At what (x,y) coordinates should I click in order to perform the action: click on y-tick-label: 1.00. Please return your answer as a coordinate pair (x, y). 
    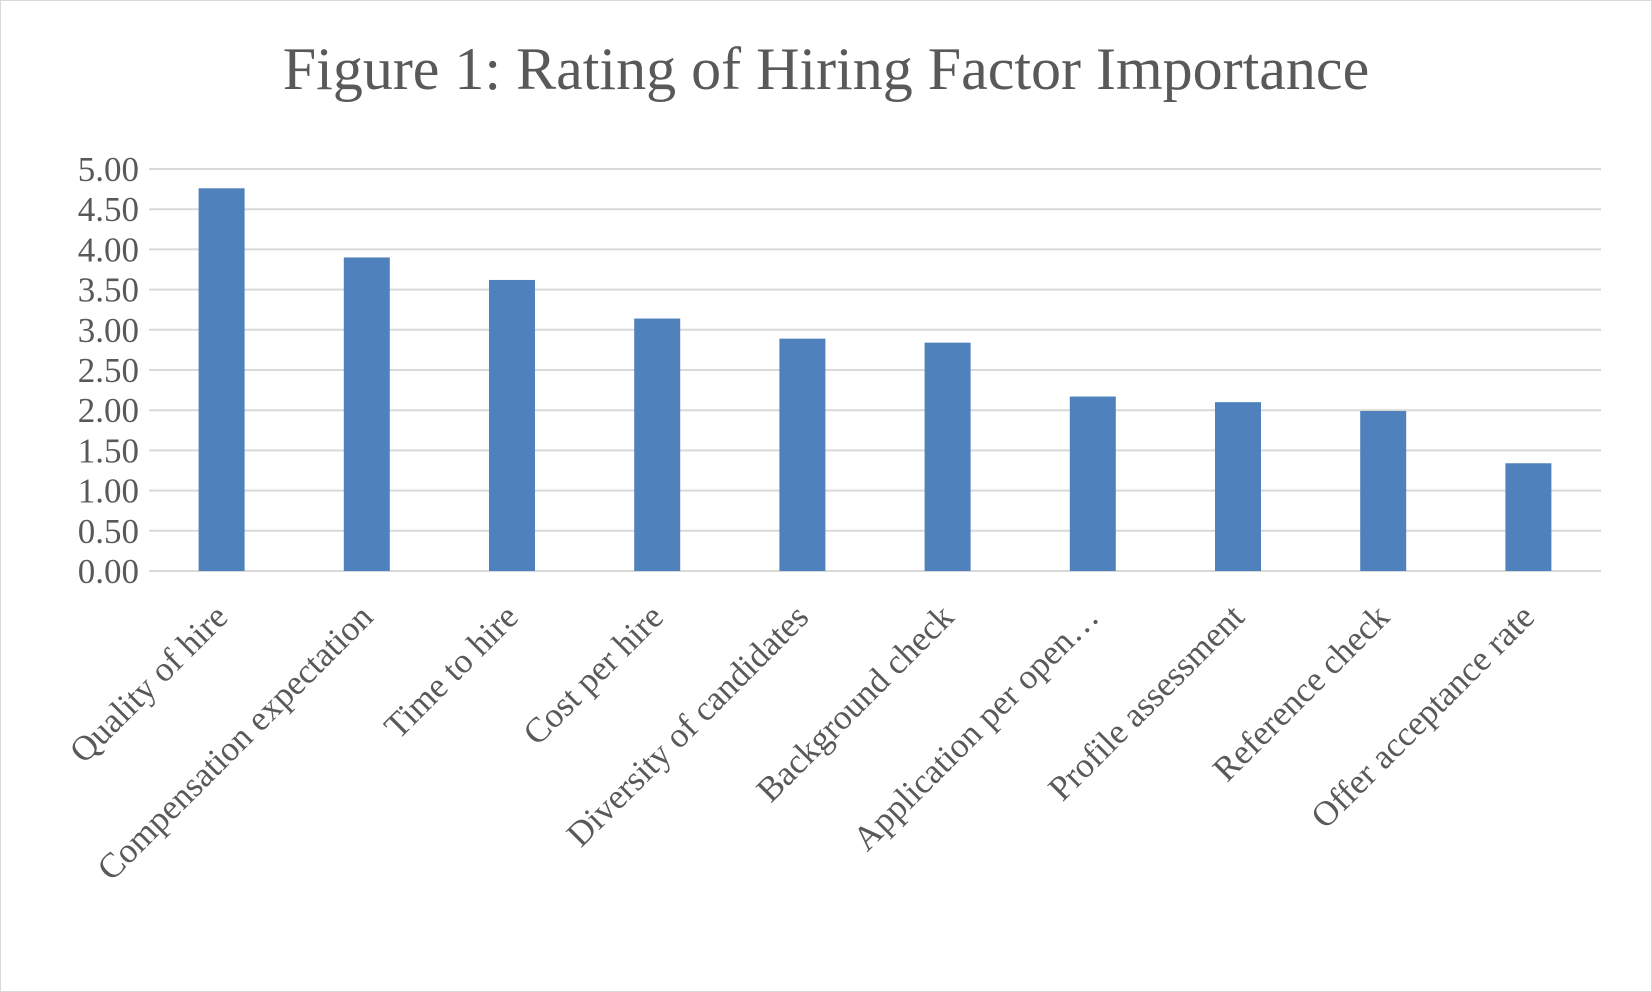
    Looking at the image, I should click on (108, 491).